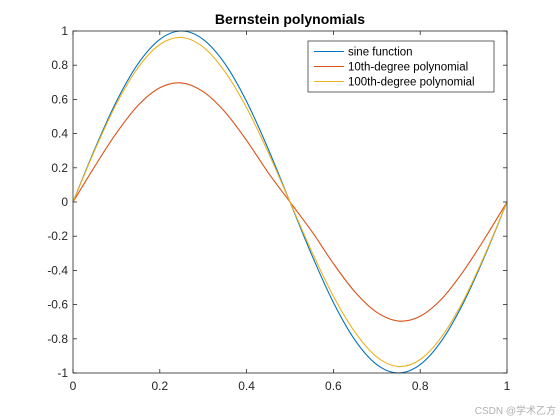  What do you see at coordinates (62, 373) in the screenshot?
I see `y-tick-label: -1` at bounding box center [62, 373].